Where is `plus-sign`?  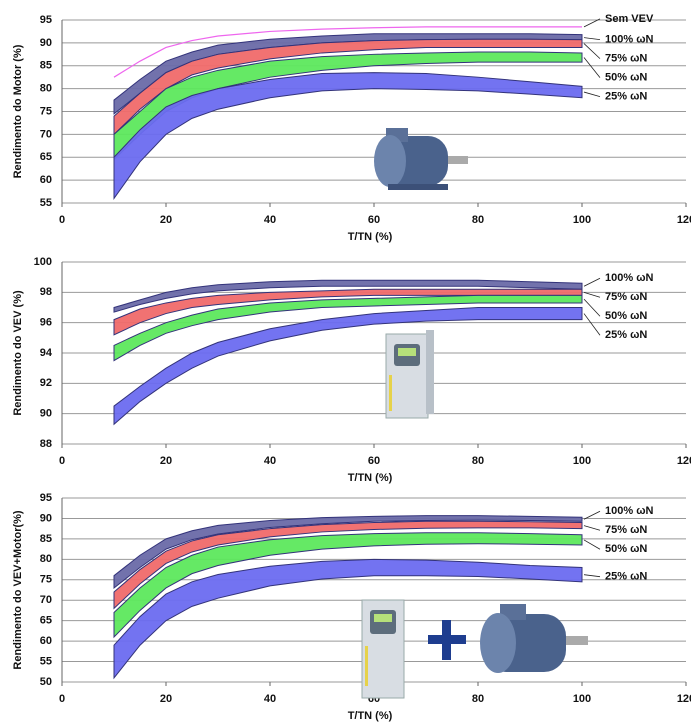
plus-sign is located at coordinates (447, 640).